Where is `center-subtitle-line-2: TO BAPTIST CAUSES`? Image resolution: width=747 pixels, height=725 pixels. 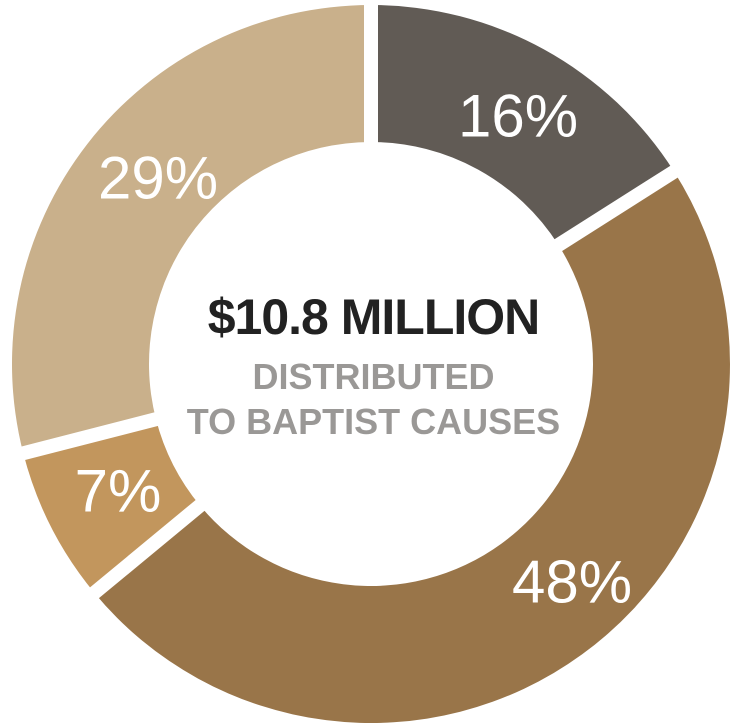 center-subtitle-line-2: TO BAPTIST CAUSES is located at coordinates (373, 421).